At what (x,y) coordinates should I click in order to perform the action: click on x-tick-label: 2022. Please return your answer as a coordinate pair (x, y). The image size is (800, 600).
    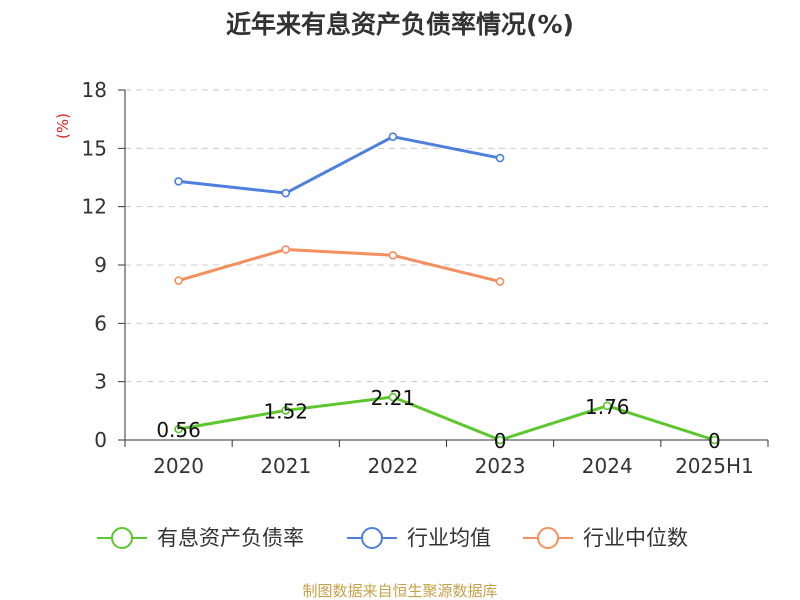
    Looking at the image, I should click on (392, 466).